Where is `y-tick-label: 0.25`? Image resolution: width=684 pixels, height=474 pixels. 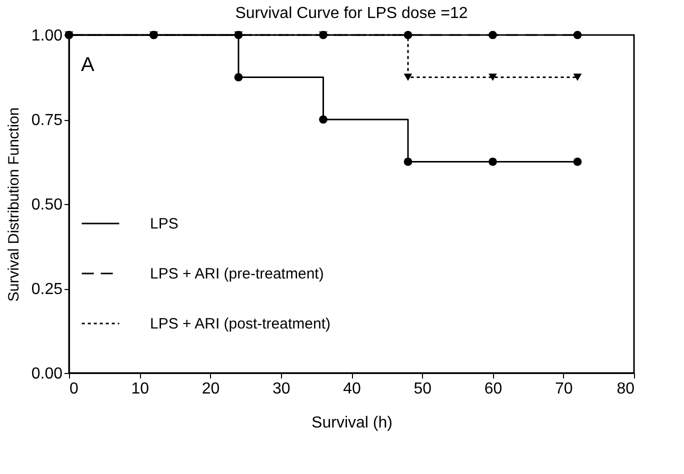
y-tick-label: 0.25 is located at coordinates (47, 289).